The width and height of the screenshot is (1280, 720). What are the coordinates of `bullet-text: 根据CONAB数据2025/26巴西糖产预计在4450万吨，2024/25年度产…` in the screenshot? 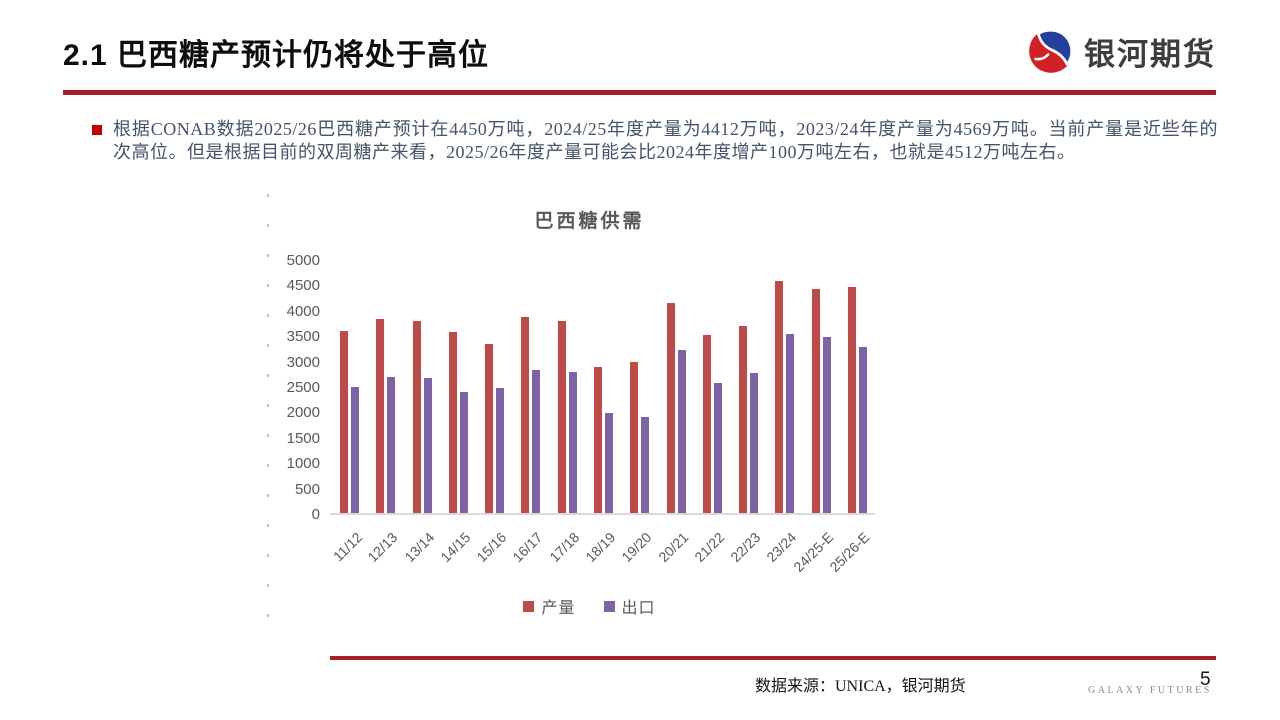 It's located at (665, 140).